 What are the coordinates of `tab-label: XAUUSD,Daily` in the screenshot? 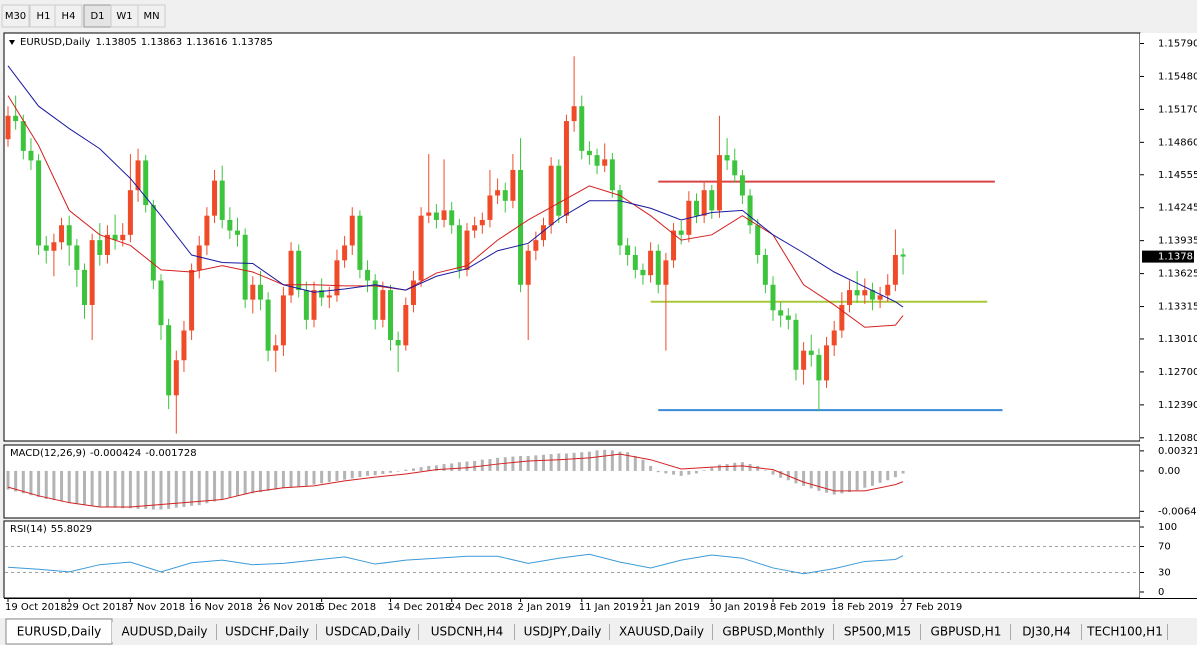 It's located at (661, 632).